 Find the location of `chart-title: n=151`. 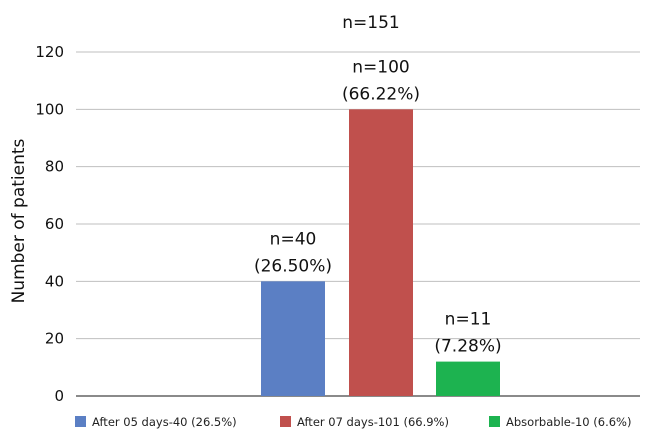

chart-title: n=151 is located at coordinates (370, 23).